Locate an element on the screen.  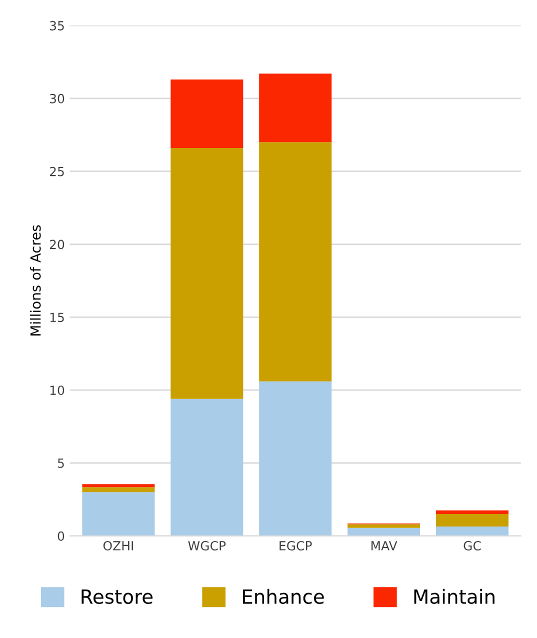
x-tick-label: EGCP is located at coordinates (296, 545).